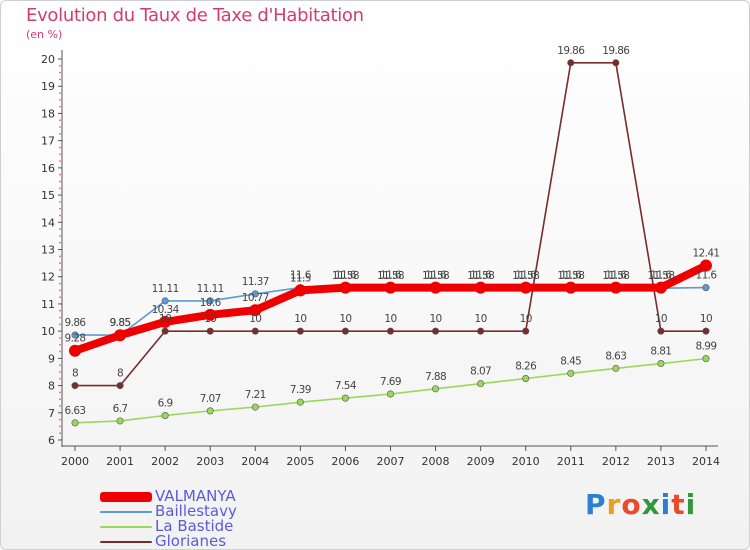  Describe the element at coordinates (300, 461) in the screenshot. I see `x-tick-label: 2005` at that location.